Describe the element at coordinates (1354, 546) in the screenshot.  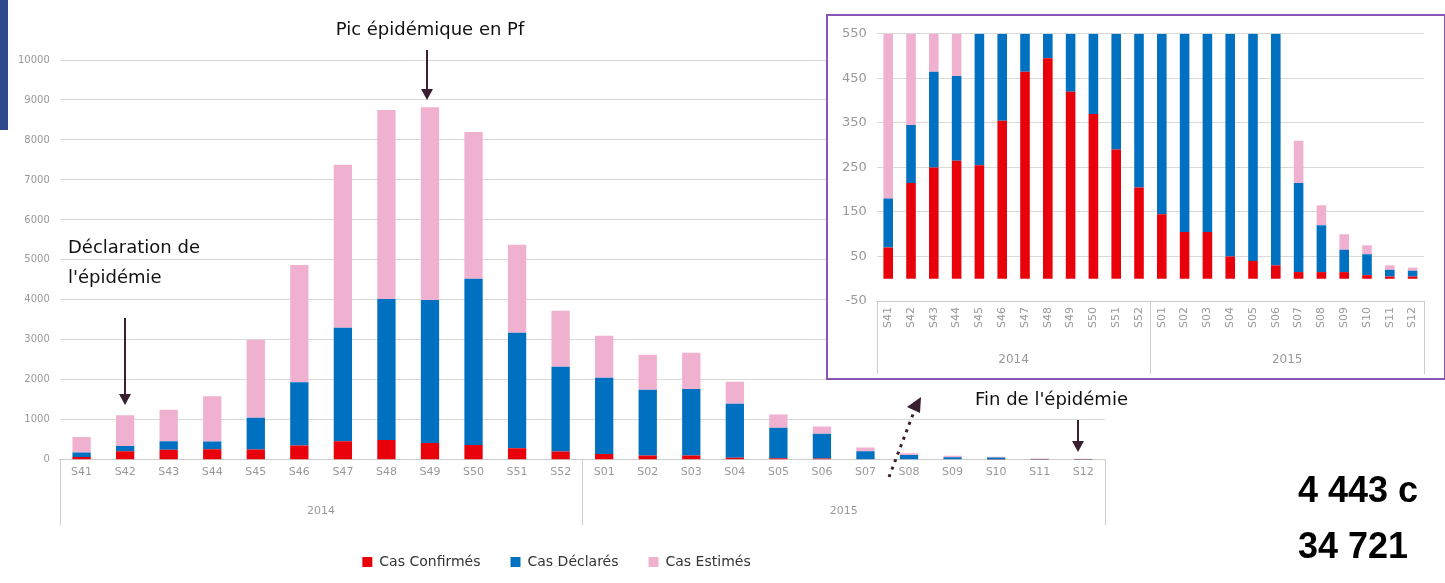
I see `text: 34 721` at that location.